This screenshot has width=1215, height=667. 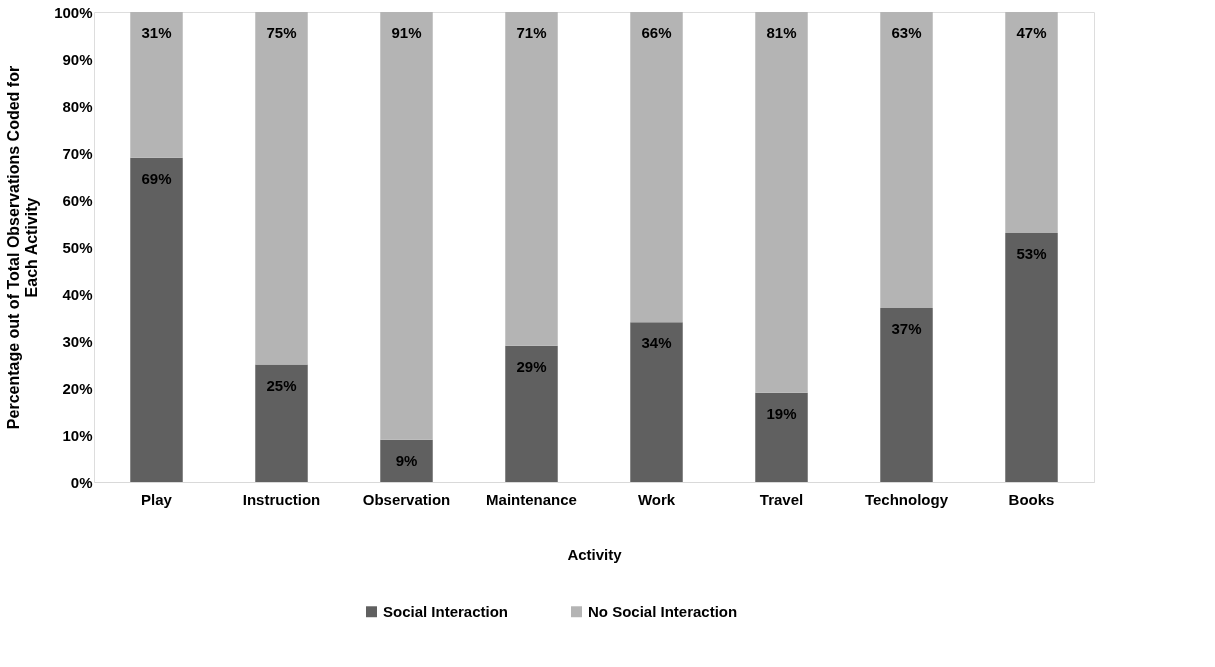 I want to click on x-tick-label: Books, so click(x=1031, y=499).